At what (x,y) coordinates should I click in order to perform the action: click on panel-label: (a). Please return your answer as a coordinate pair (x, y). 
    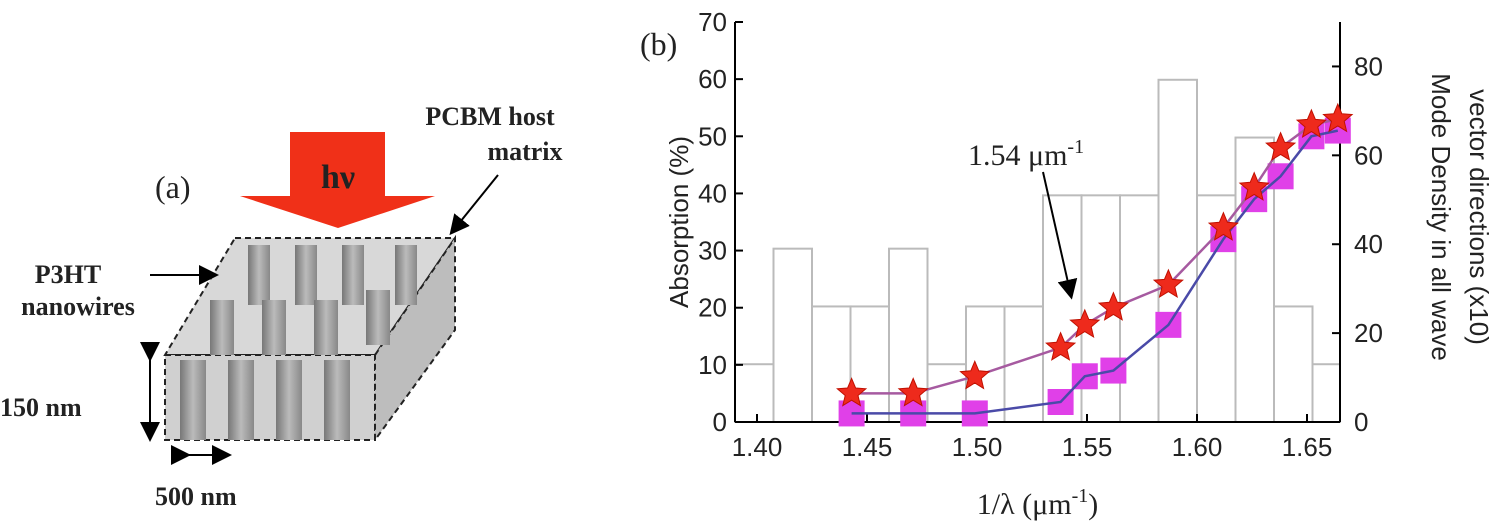
    Looking at the image, I should click on (173, 187).